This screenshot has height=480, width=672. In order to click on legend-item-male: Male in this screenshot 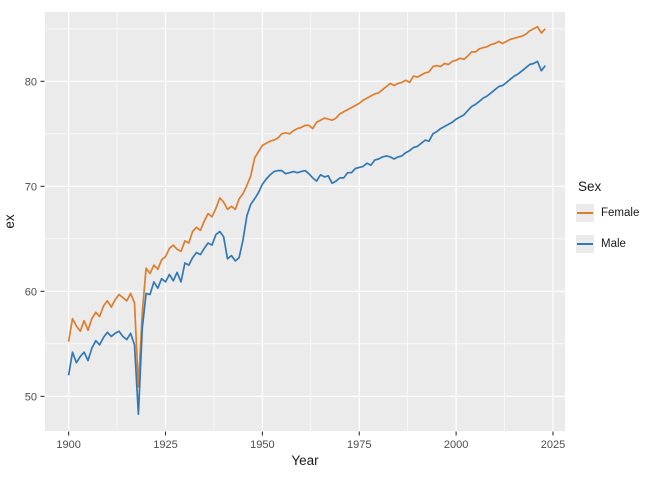, I will do `click(624, 244)`.